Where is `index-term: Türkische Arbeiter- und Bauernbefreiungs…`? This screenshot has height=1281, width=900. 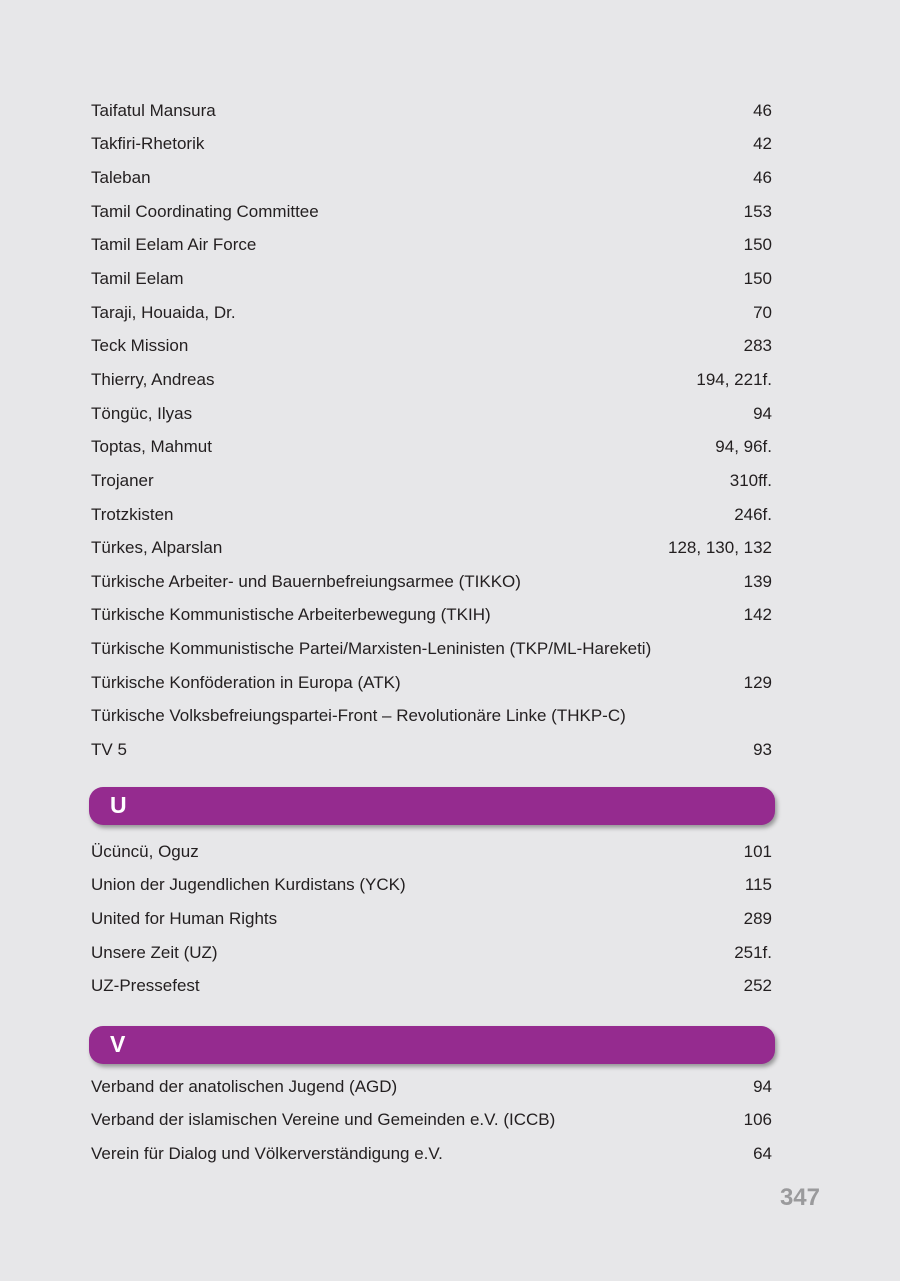 index-term: Türkische Arbeiter- und Bauernbefreiungs… is located at coordinates (306, 581).